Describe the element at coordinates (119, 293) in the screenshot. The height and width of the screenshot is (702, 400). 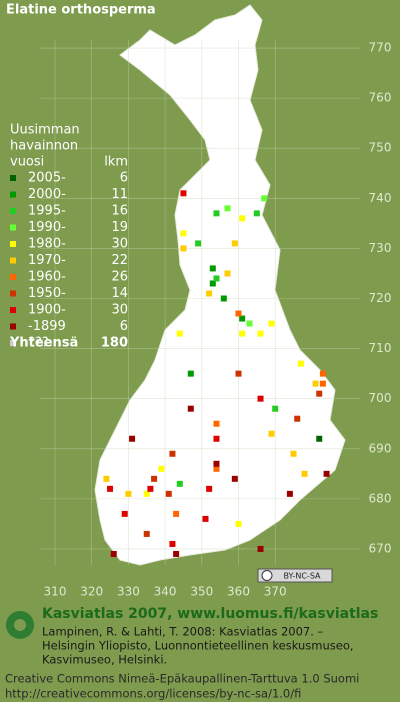
I see `legend-count: 14` at that location.